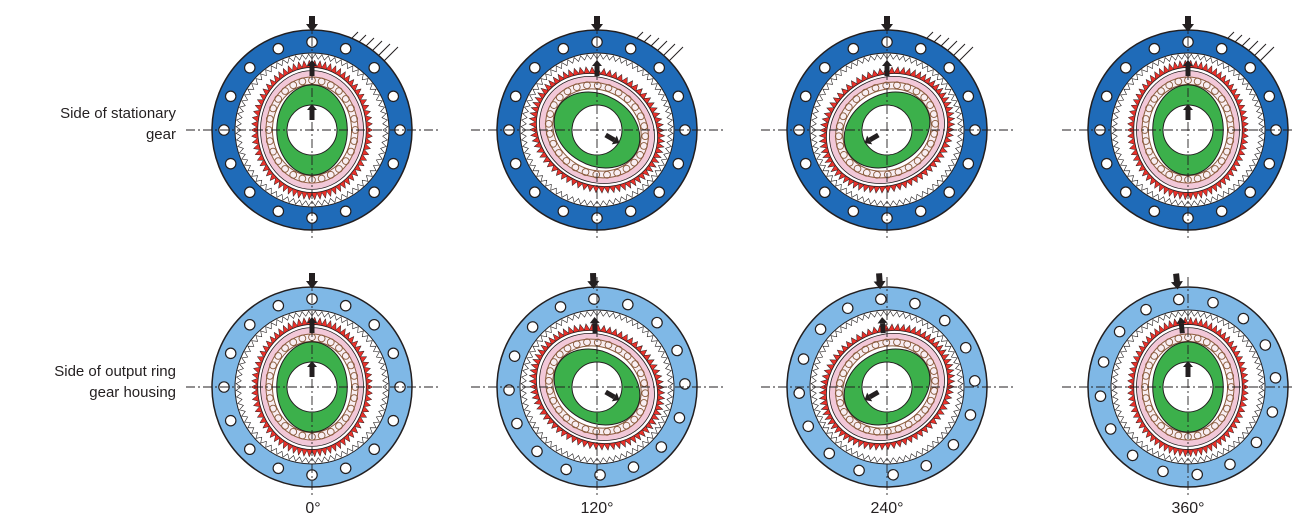 The width and height of the screenshot is (1294, 526). Describe the element at coordinates (597, 63) in the screenshot. I see `flexspline-arrow-head` at that location.